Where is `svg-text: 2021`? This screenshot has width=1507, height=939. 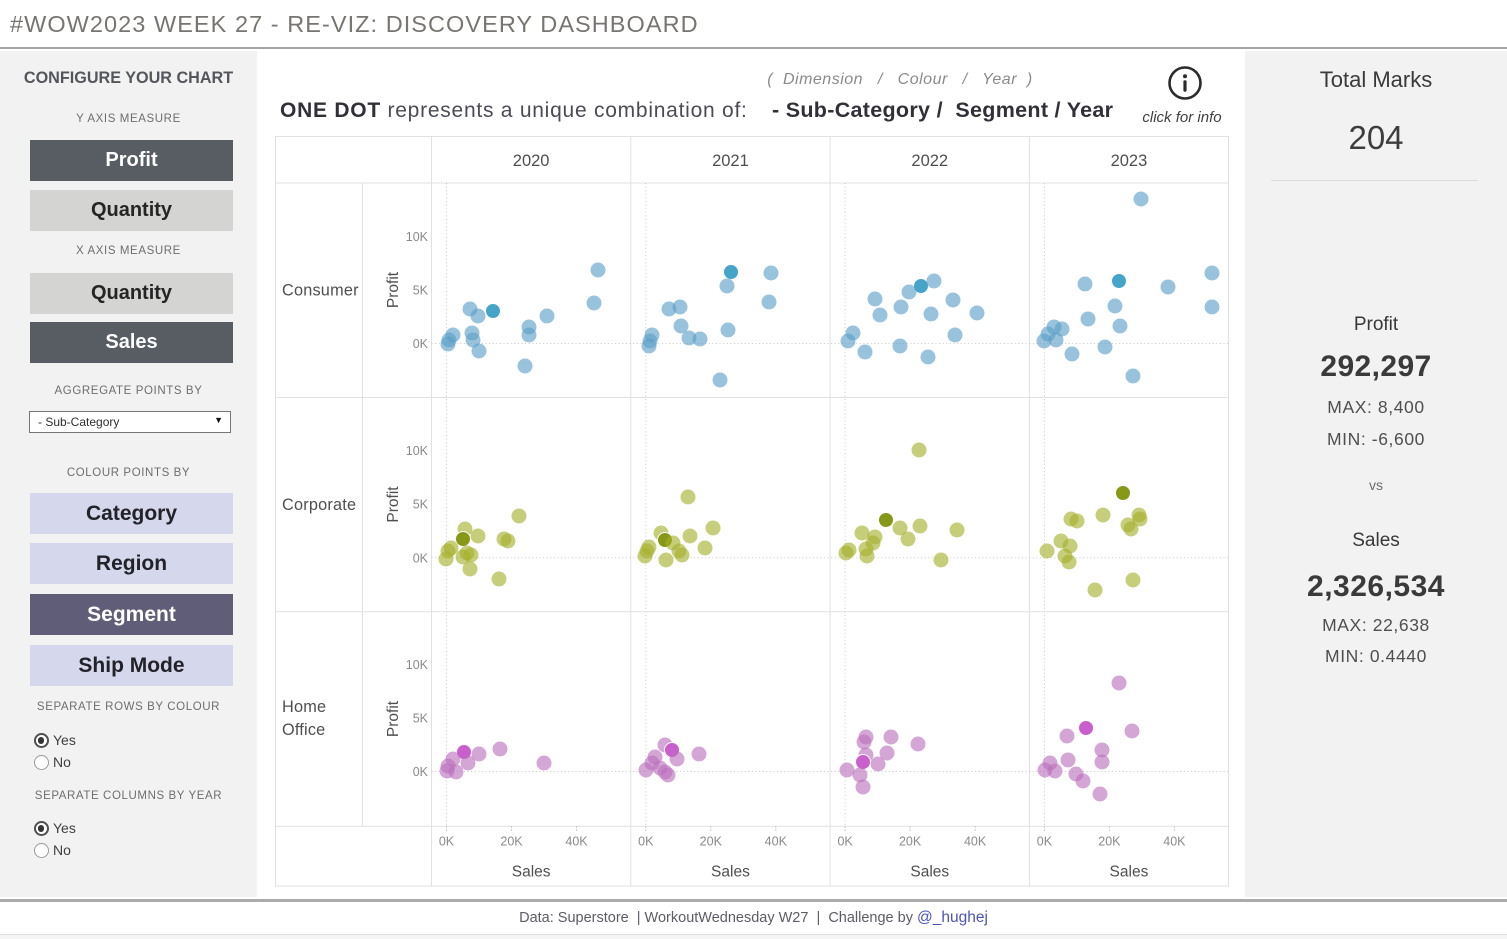
svg-text: 2021 is located at coordinates (730, 161).